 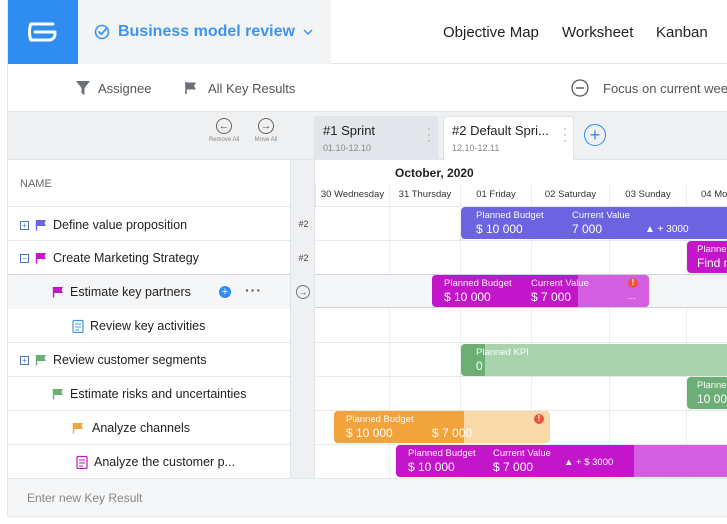 I want to click on day-header: 03 Sunday, so click(x=647, y=195).